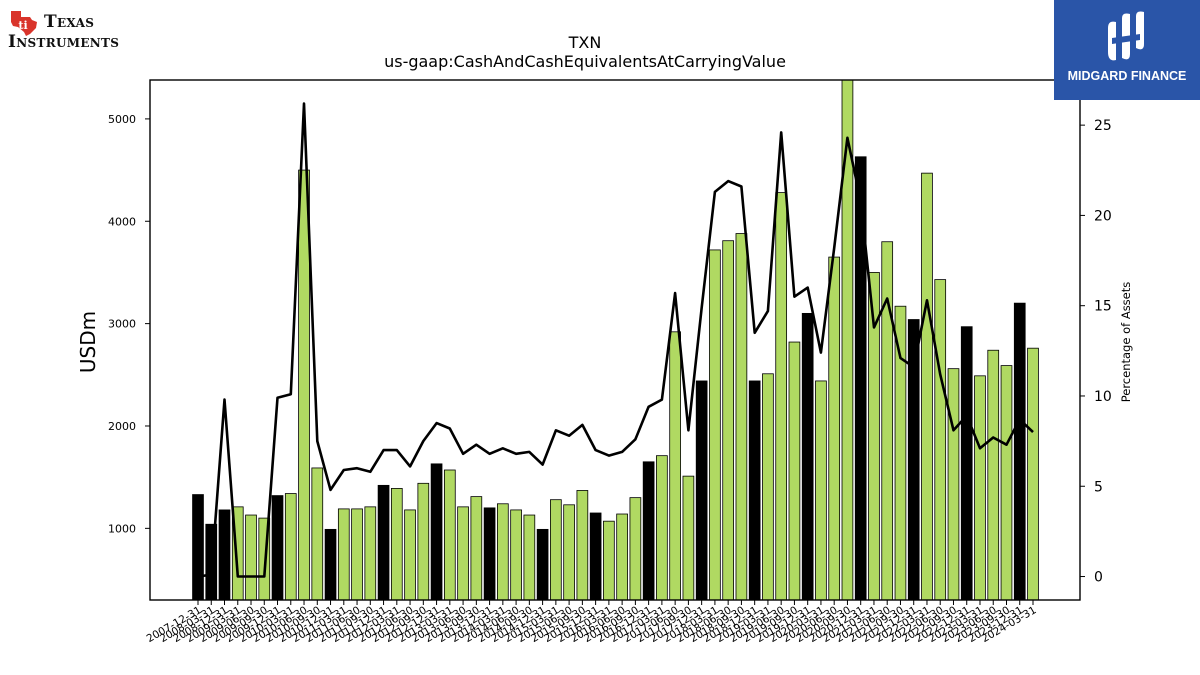 Image resolution: width=1200 pixels, height=675 pixels. What do you see at coordinates (122, 426) in the screenshot?
I see `y-tick-label: 2000` at bounding box center [122, 426].